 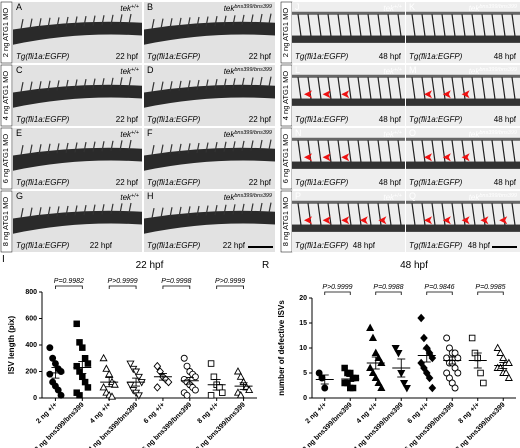 I want to click on panel-letter: F, so click(x=150, y=133).